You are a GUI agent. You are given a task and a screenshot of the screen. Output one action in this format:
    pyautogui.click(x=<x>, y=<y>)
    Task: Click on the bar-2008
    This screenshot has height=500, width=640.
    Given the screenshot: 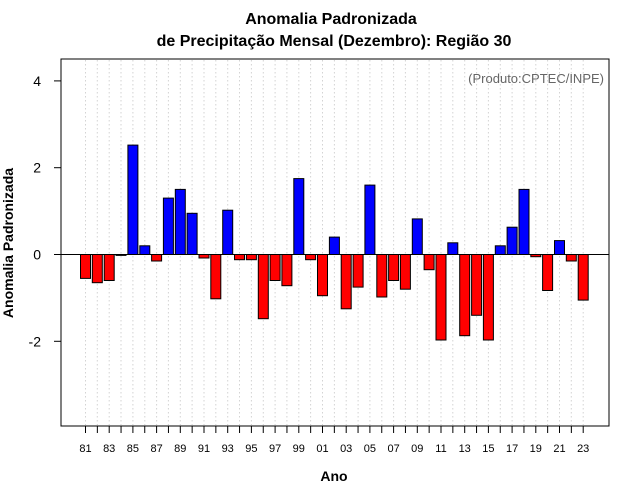 What is the action you would take?
    pyautogui.click(x=405, y=272)
    